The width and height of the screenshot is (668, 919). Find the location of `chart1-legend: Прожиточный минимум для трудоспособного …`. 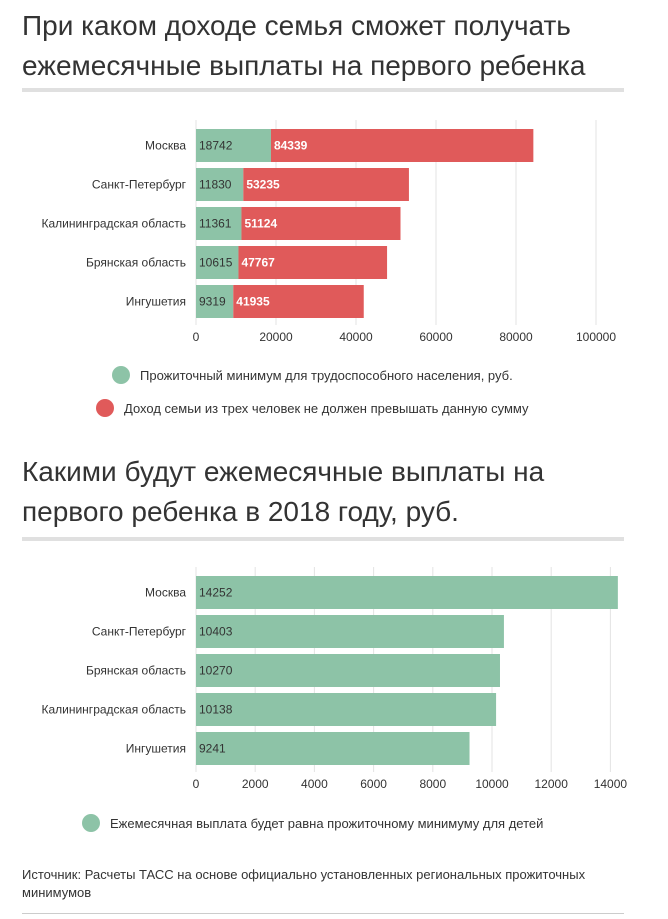

chart1-legend: Прожиточный минимум для трудоспособного … is located at coordinates (334, 395).